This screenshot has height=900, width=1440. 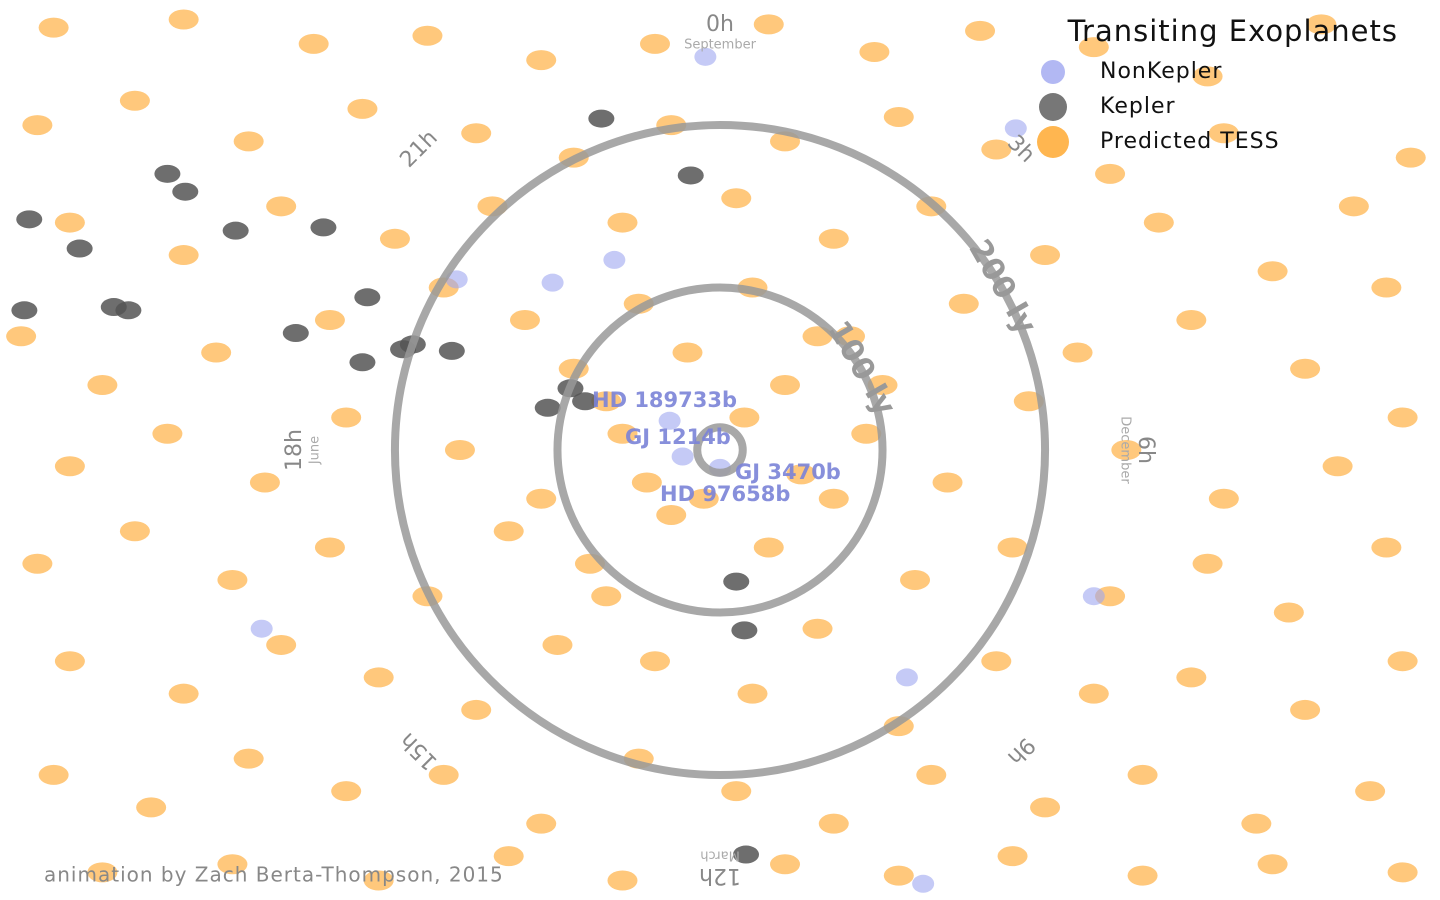 What do you see at coordinates (1145, 450) in the screenshot?
I see `hour-label: 6h` at bounding box center [1145, 450].